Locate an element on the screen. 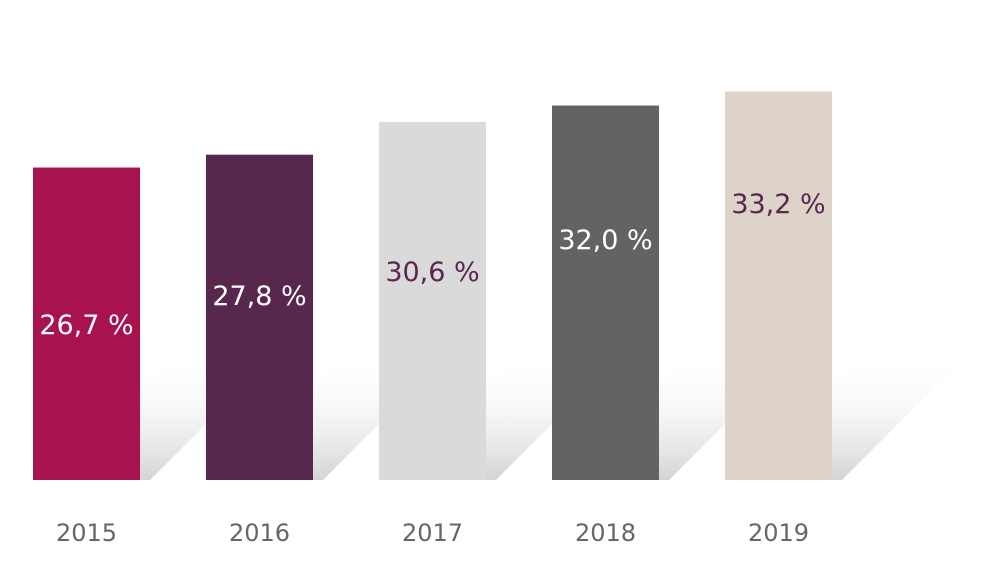 The image size is (1000, 570). bar-shadow-2019 is located at coordinates (899, 417).